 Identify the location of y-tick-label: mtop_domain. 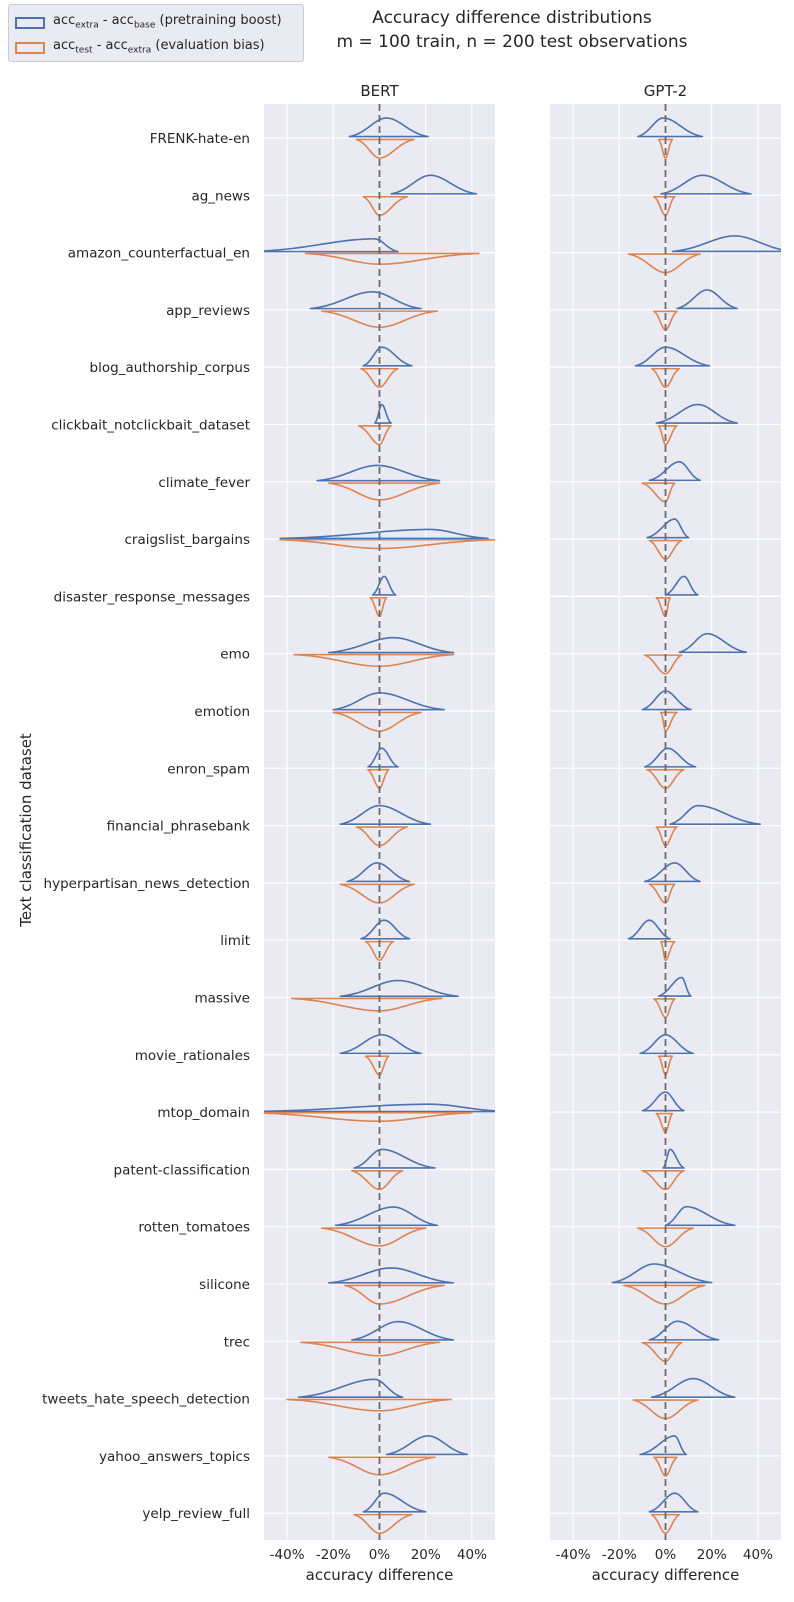
(203, 1113).